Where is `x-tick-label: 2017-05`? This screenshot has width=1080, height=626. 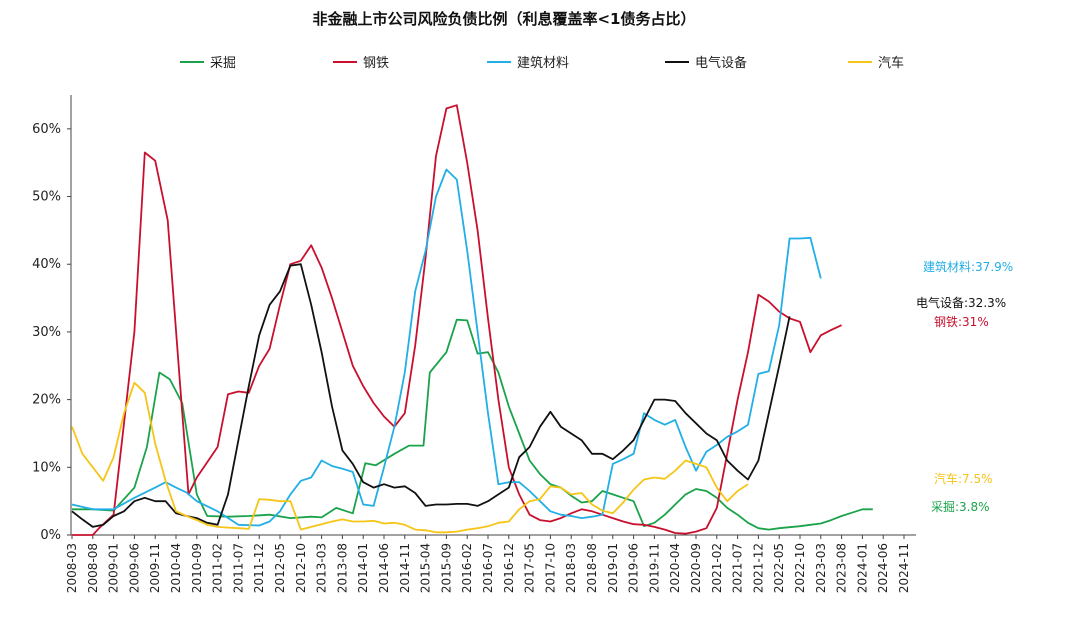
x-tick-label: 2017-05 is located at coordinates (530, 568).